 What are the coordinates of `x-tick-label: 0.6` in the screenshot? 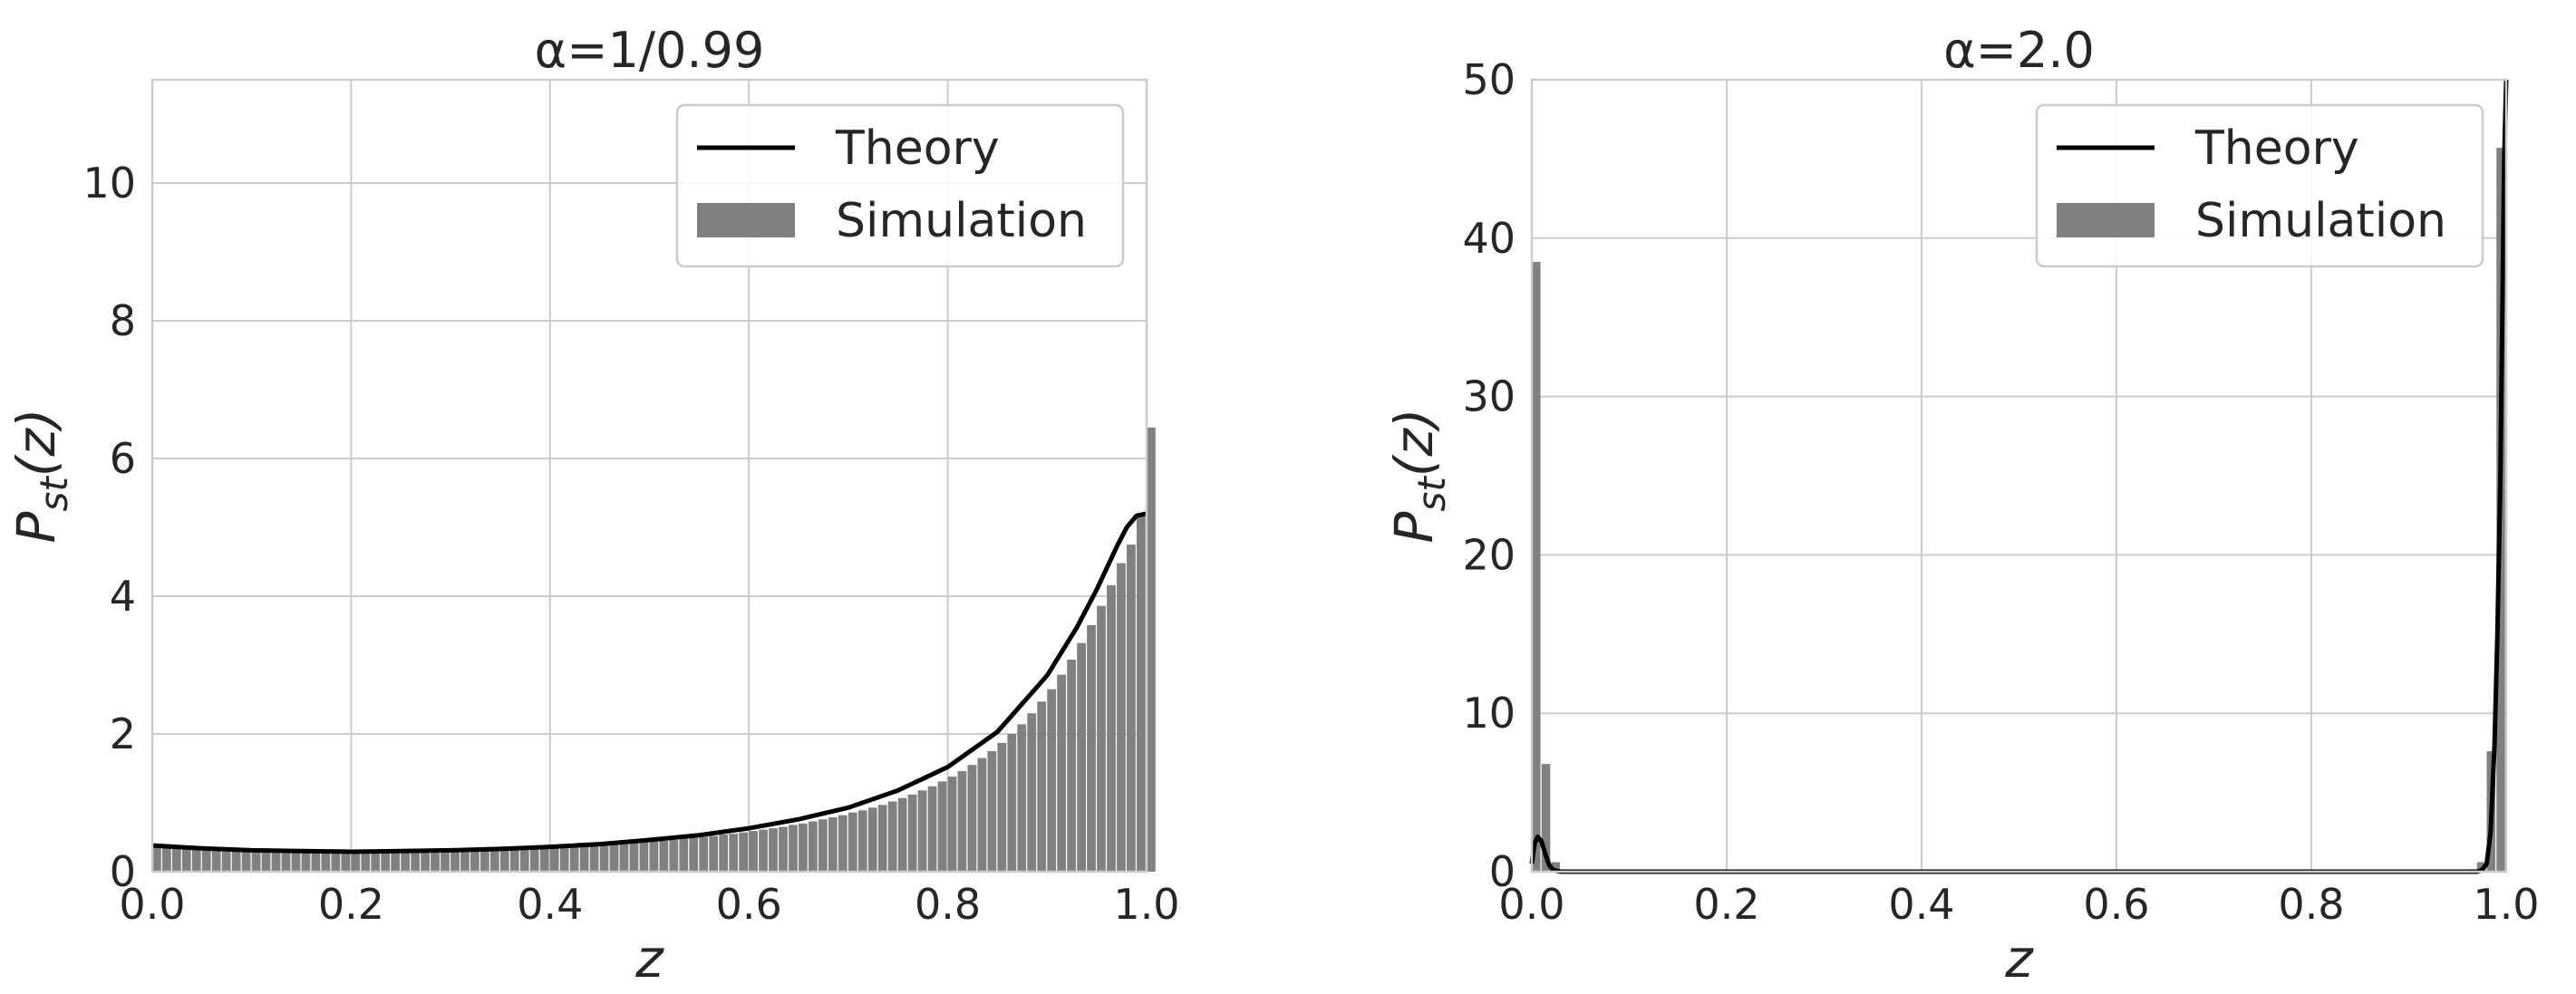 It's located at (2116, 904).